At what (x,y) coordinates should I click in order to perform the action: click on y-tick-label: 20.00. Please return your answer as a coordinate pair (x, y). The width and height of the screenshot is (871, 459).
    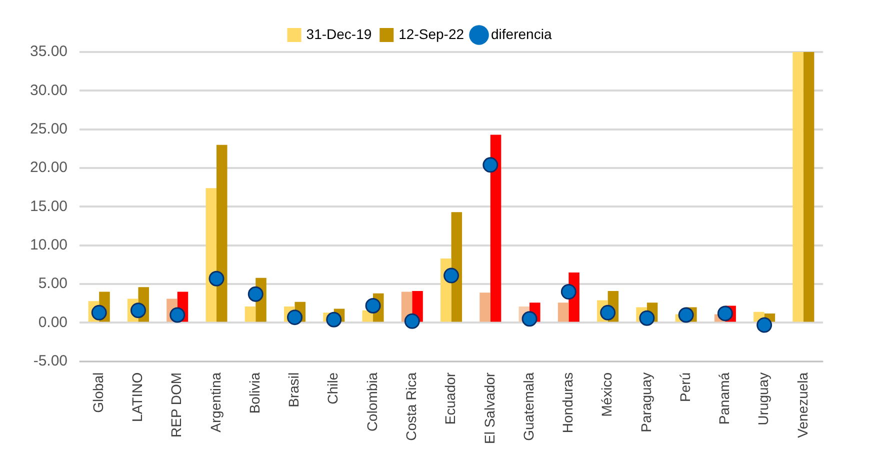
    Looking at the image, I should click on (49, 167).